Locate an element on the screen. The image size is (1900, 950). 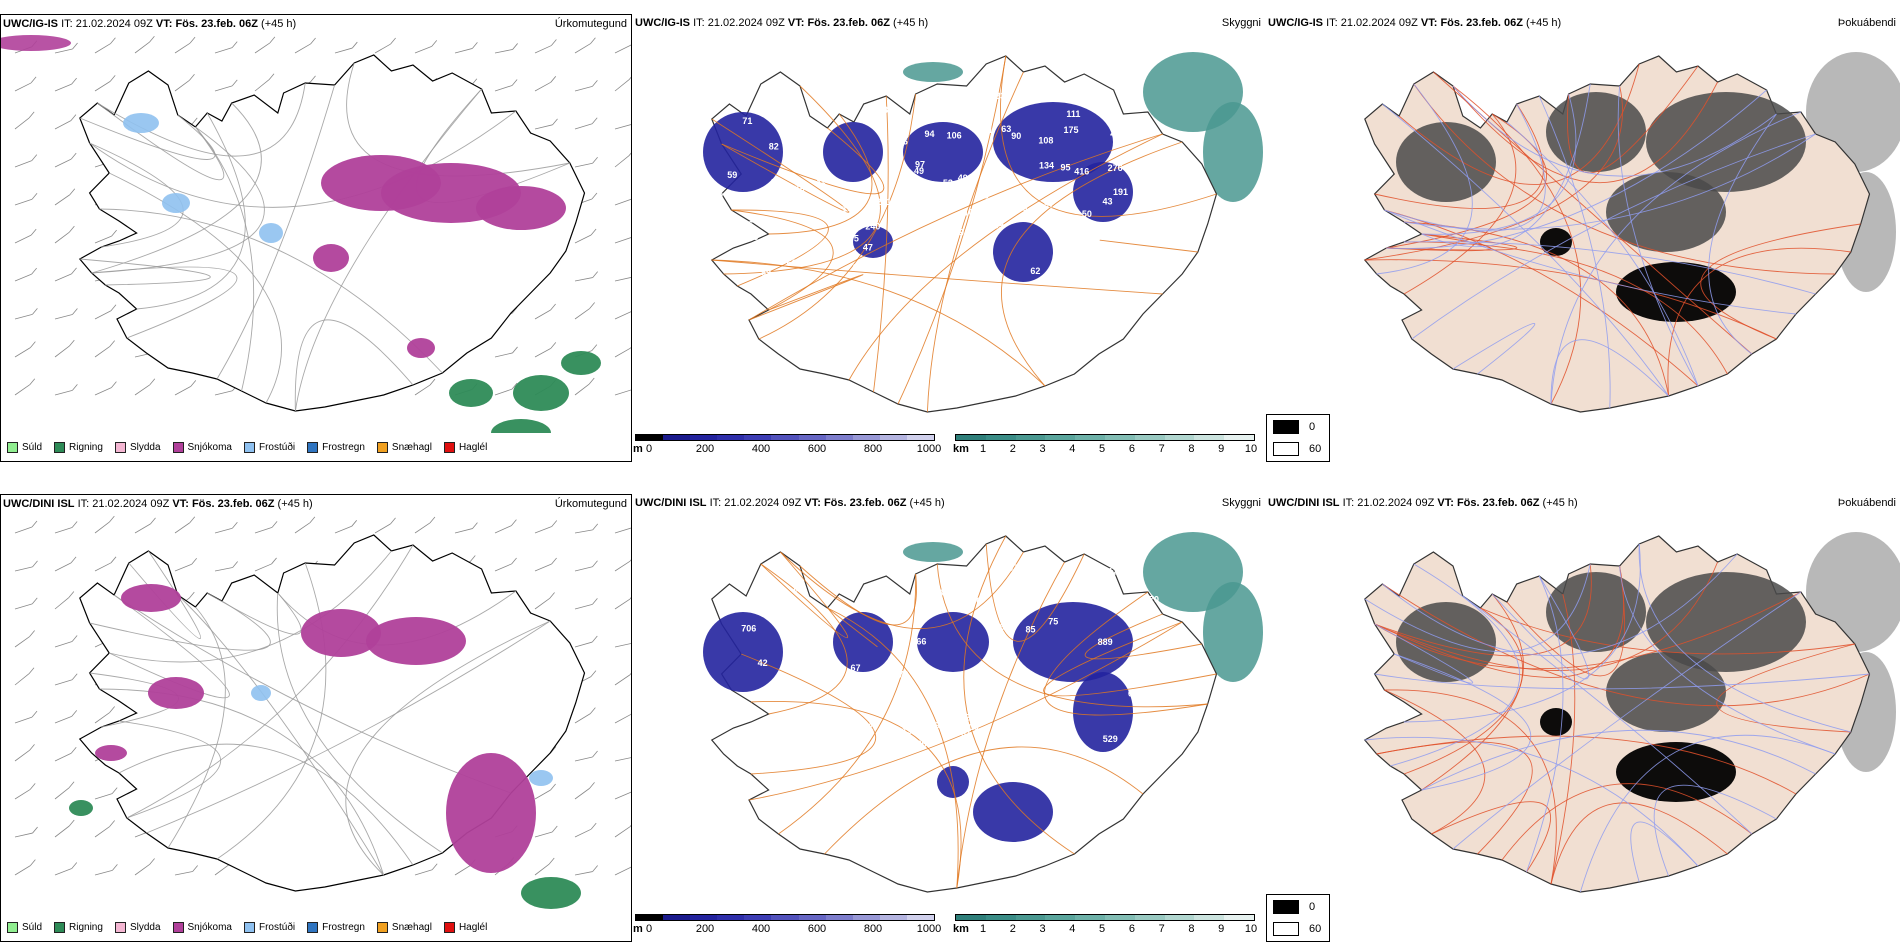
ceiling-value-label: 173 is located at coordinates (935, 593).